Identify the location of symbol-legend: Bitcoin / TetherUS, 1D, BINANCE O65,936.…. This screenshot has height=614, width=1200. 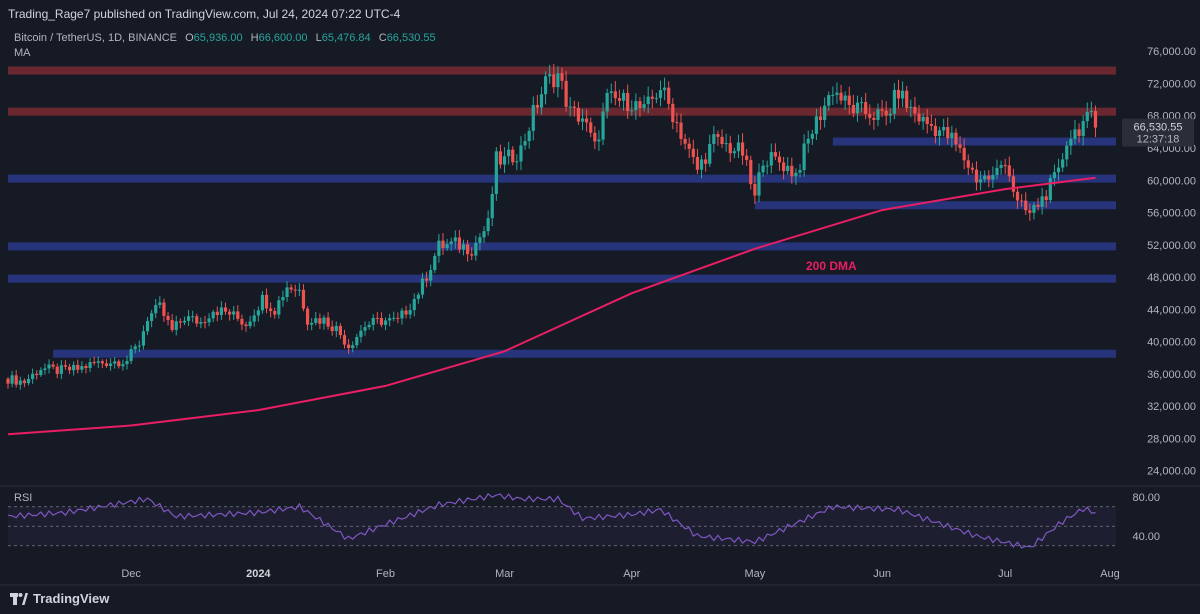
(225, 38).